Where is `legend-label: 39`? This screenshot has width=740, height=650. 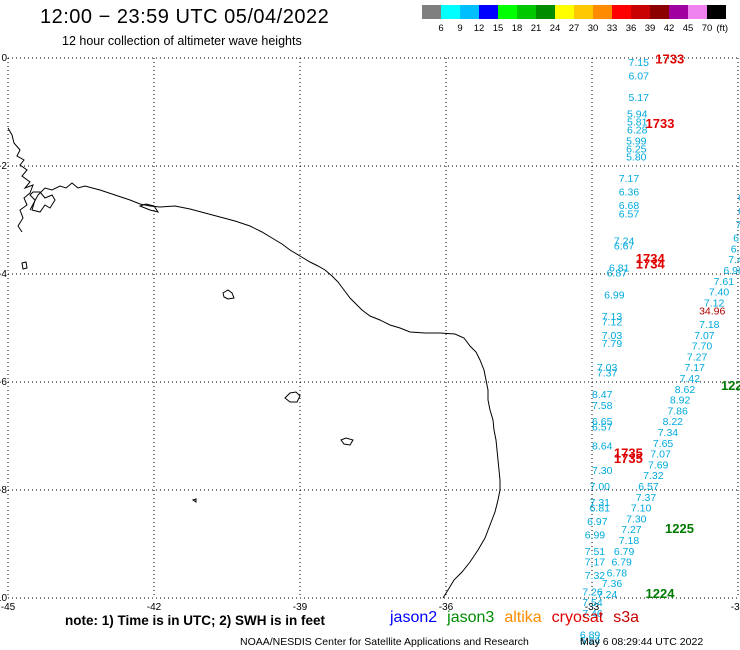
legend-label: 39 is located at coordinates (650, 28).